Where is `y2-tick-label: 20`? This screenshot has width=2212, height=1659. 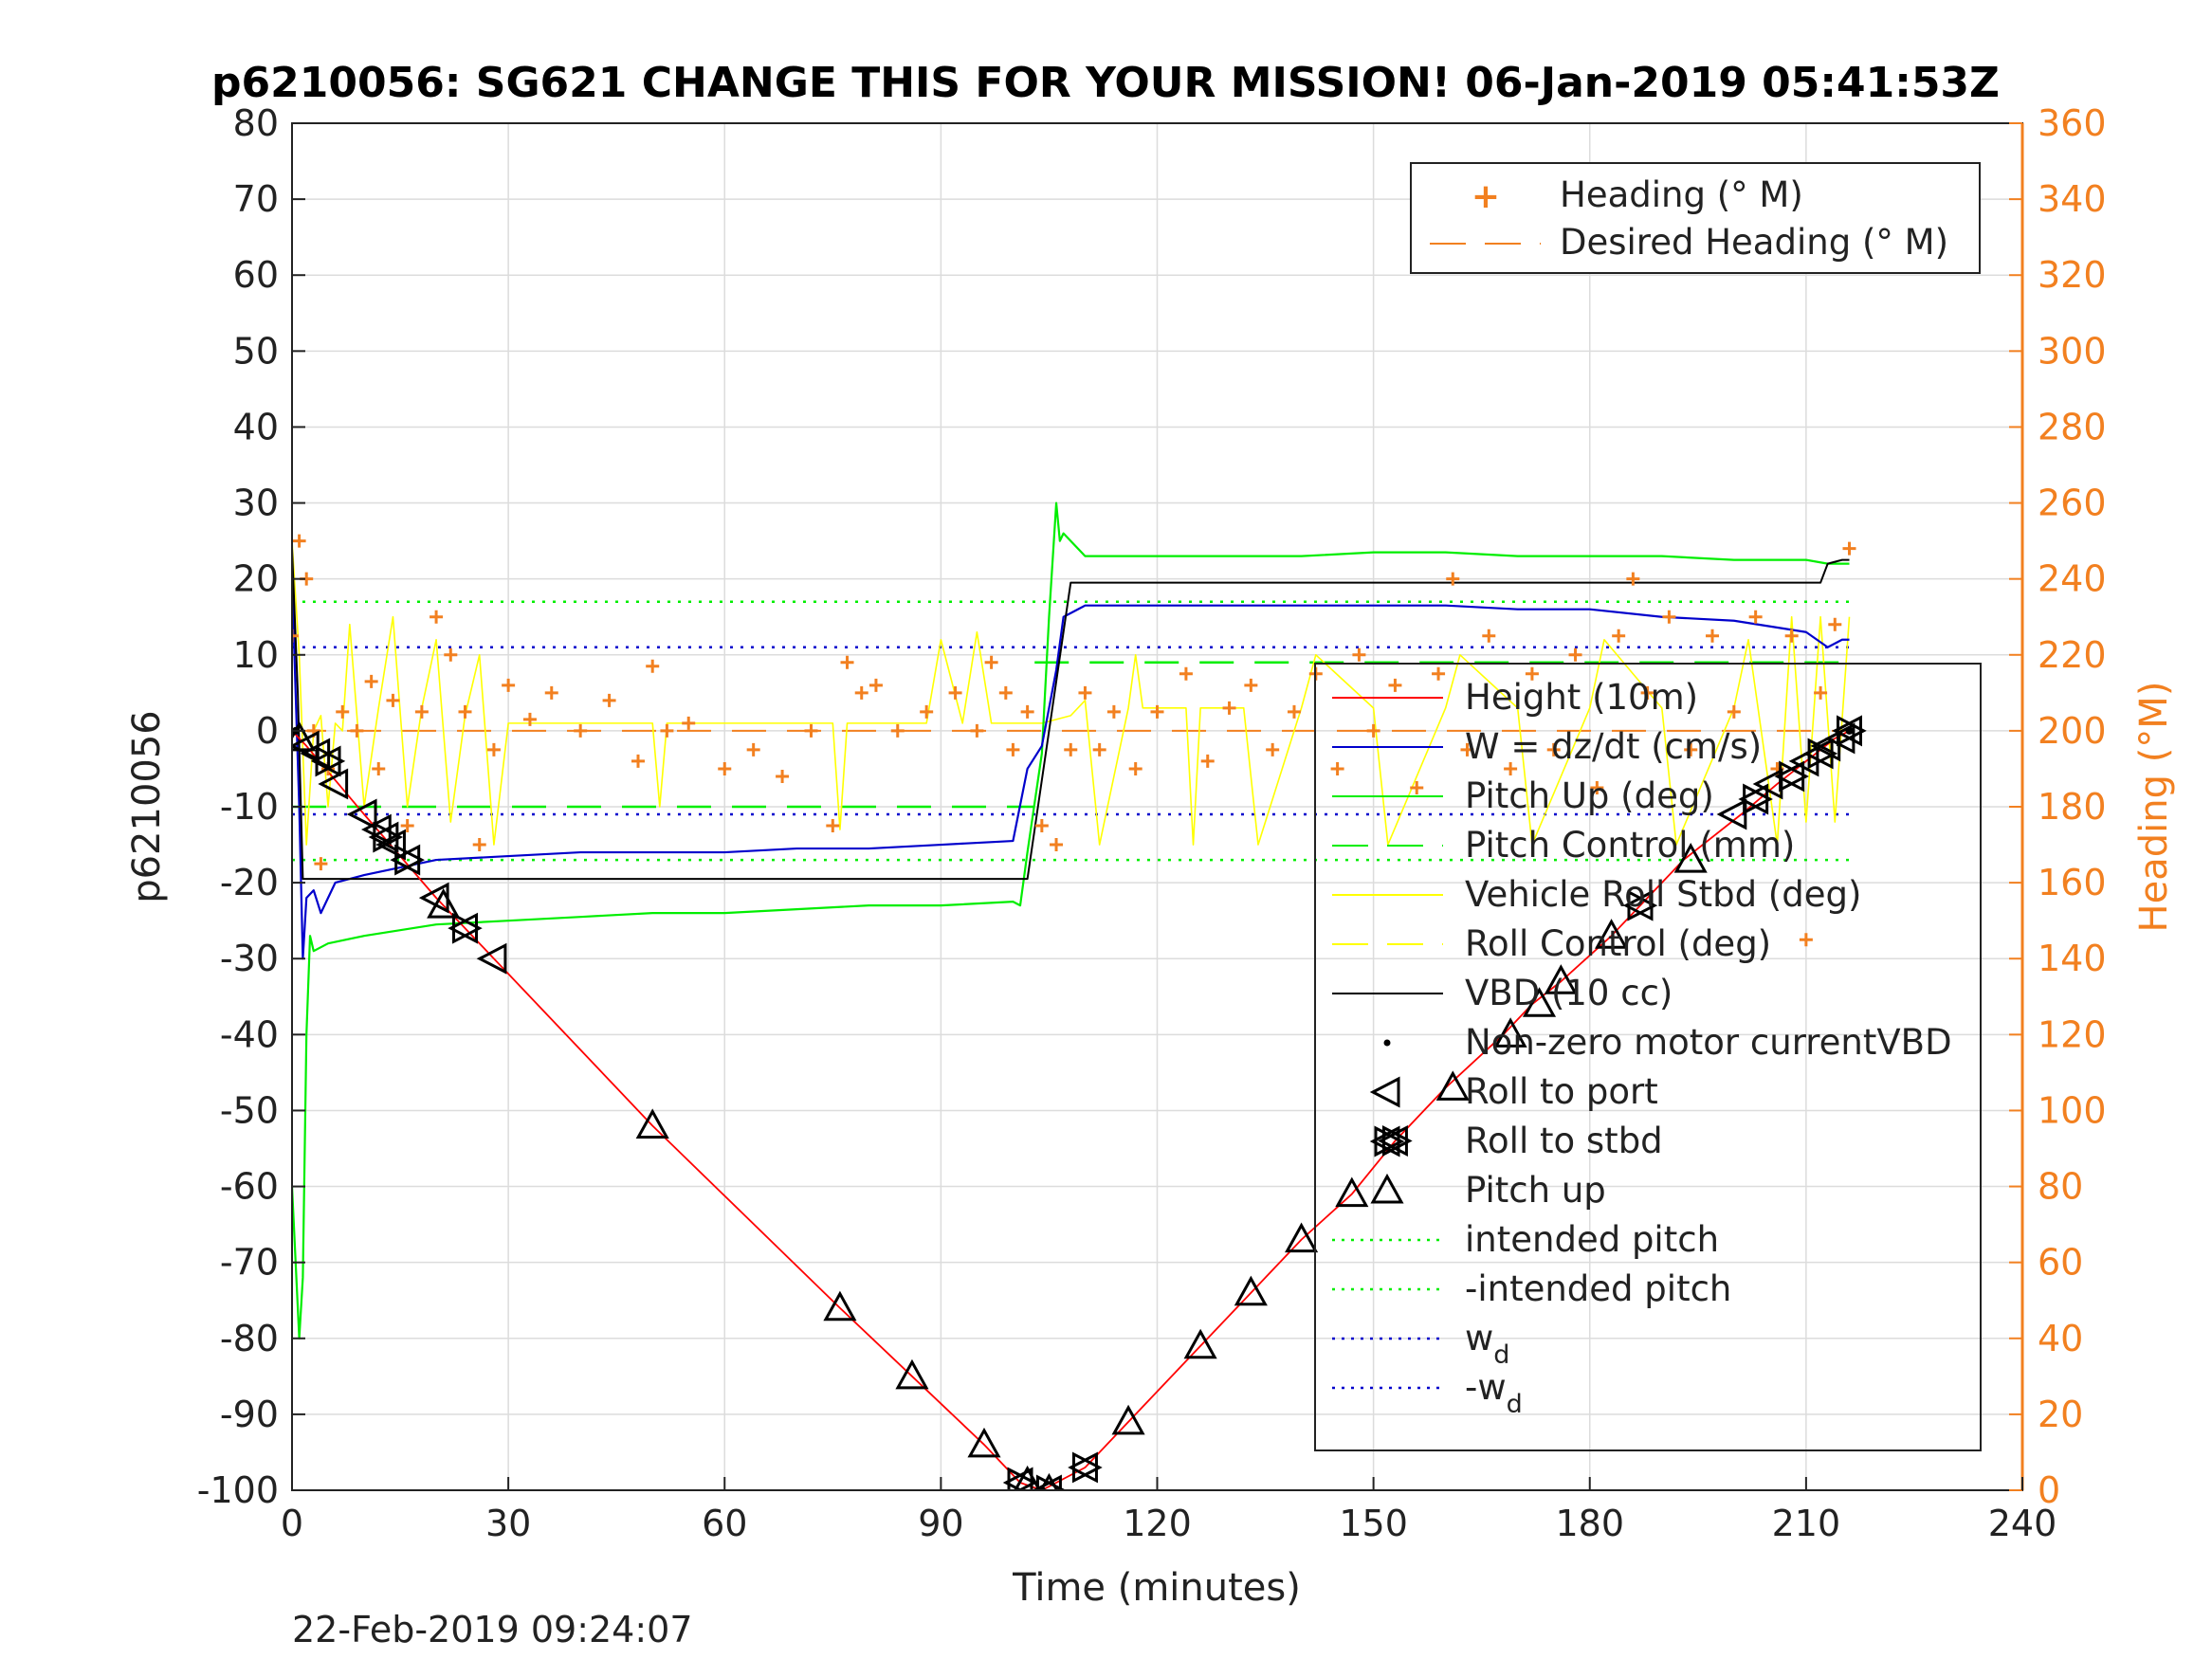 y2-tick-label: 20 is located at coordinates (2060, 1414).